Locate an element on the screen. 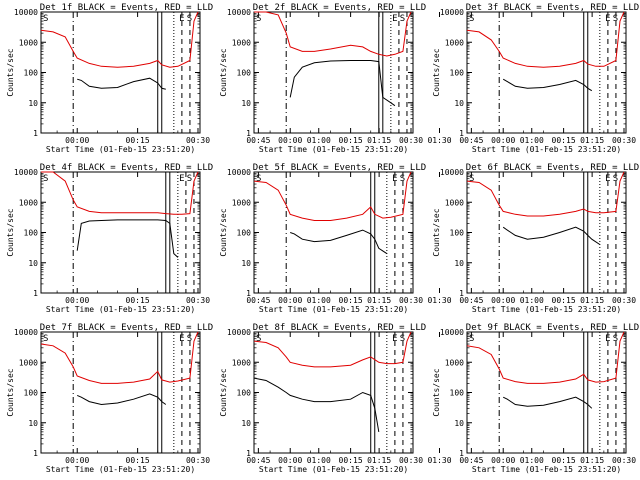 This screenshot has height=480, width=640. chart-title: Det 7f BLACK = Events, RED = LLD is located at coordinates (126, 328).